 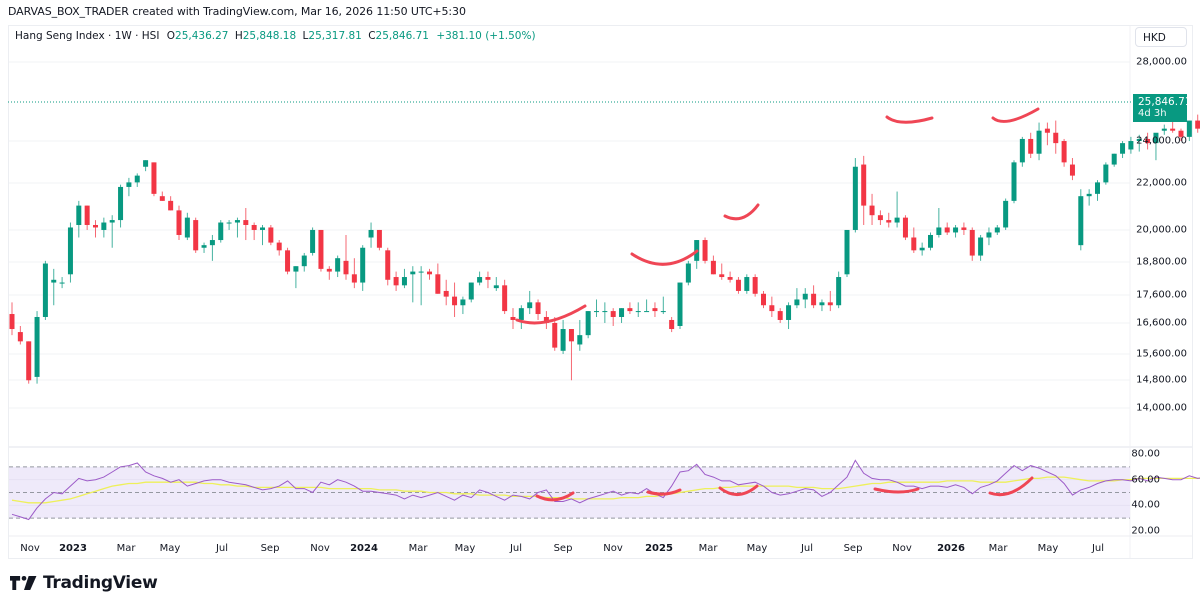 What do you see at coordinates (1145, 454) in the screenshot?
I see `rsi-axis-label: 80.00` at bounding box center [1145, 454].